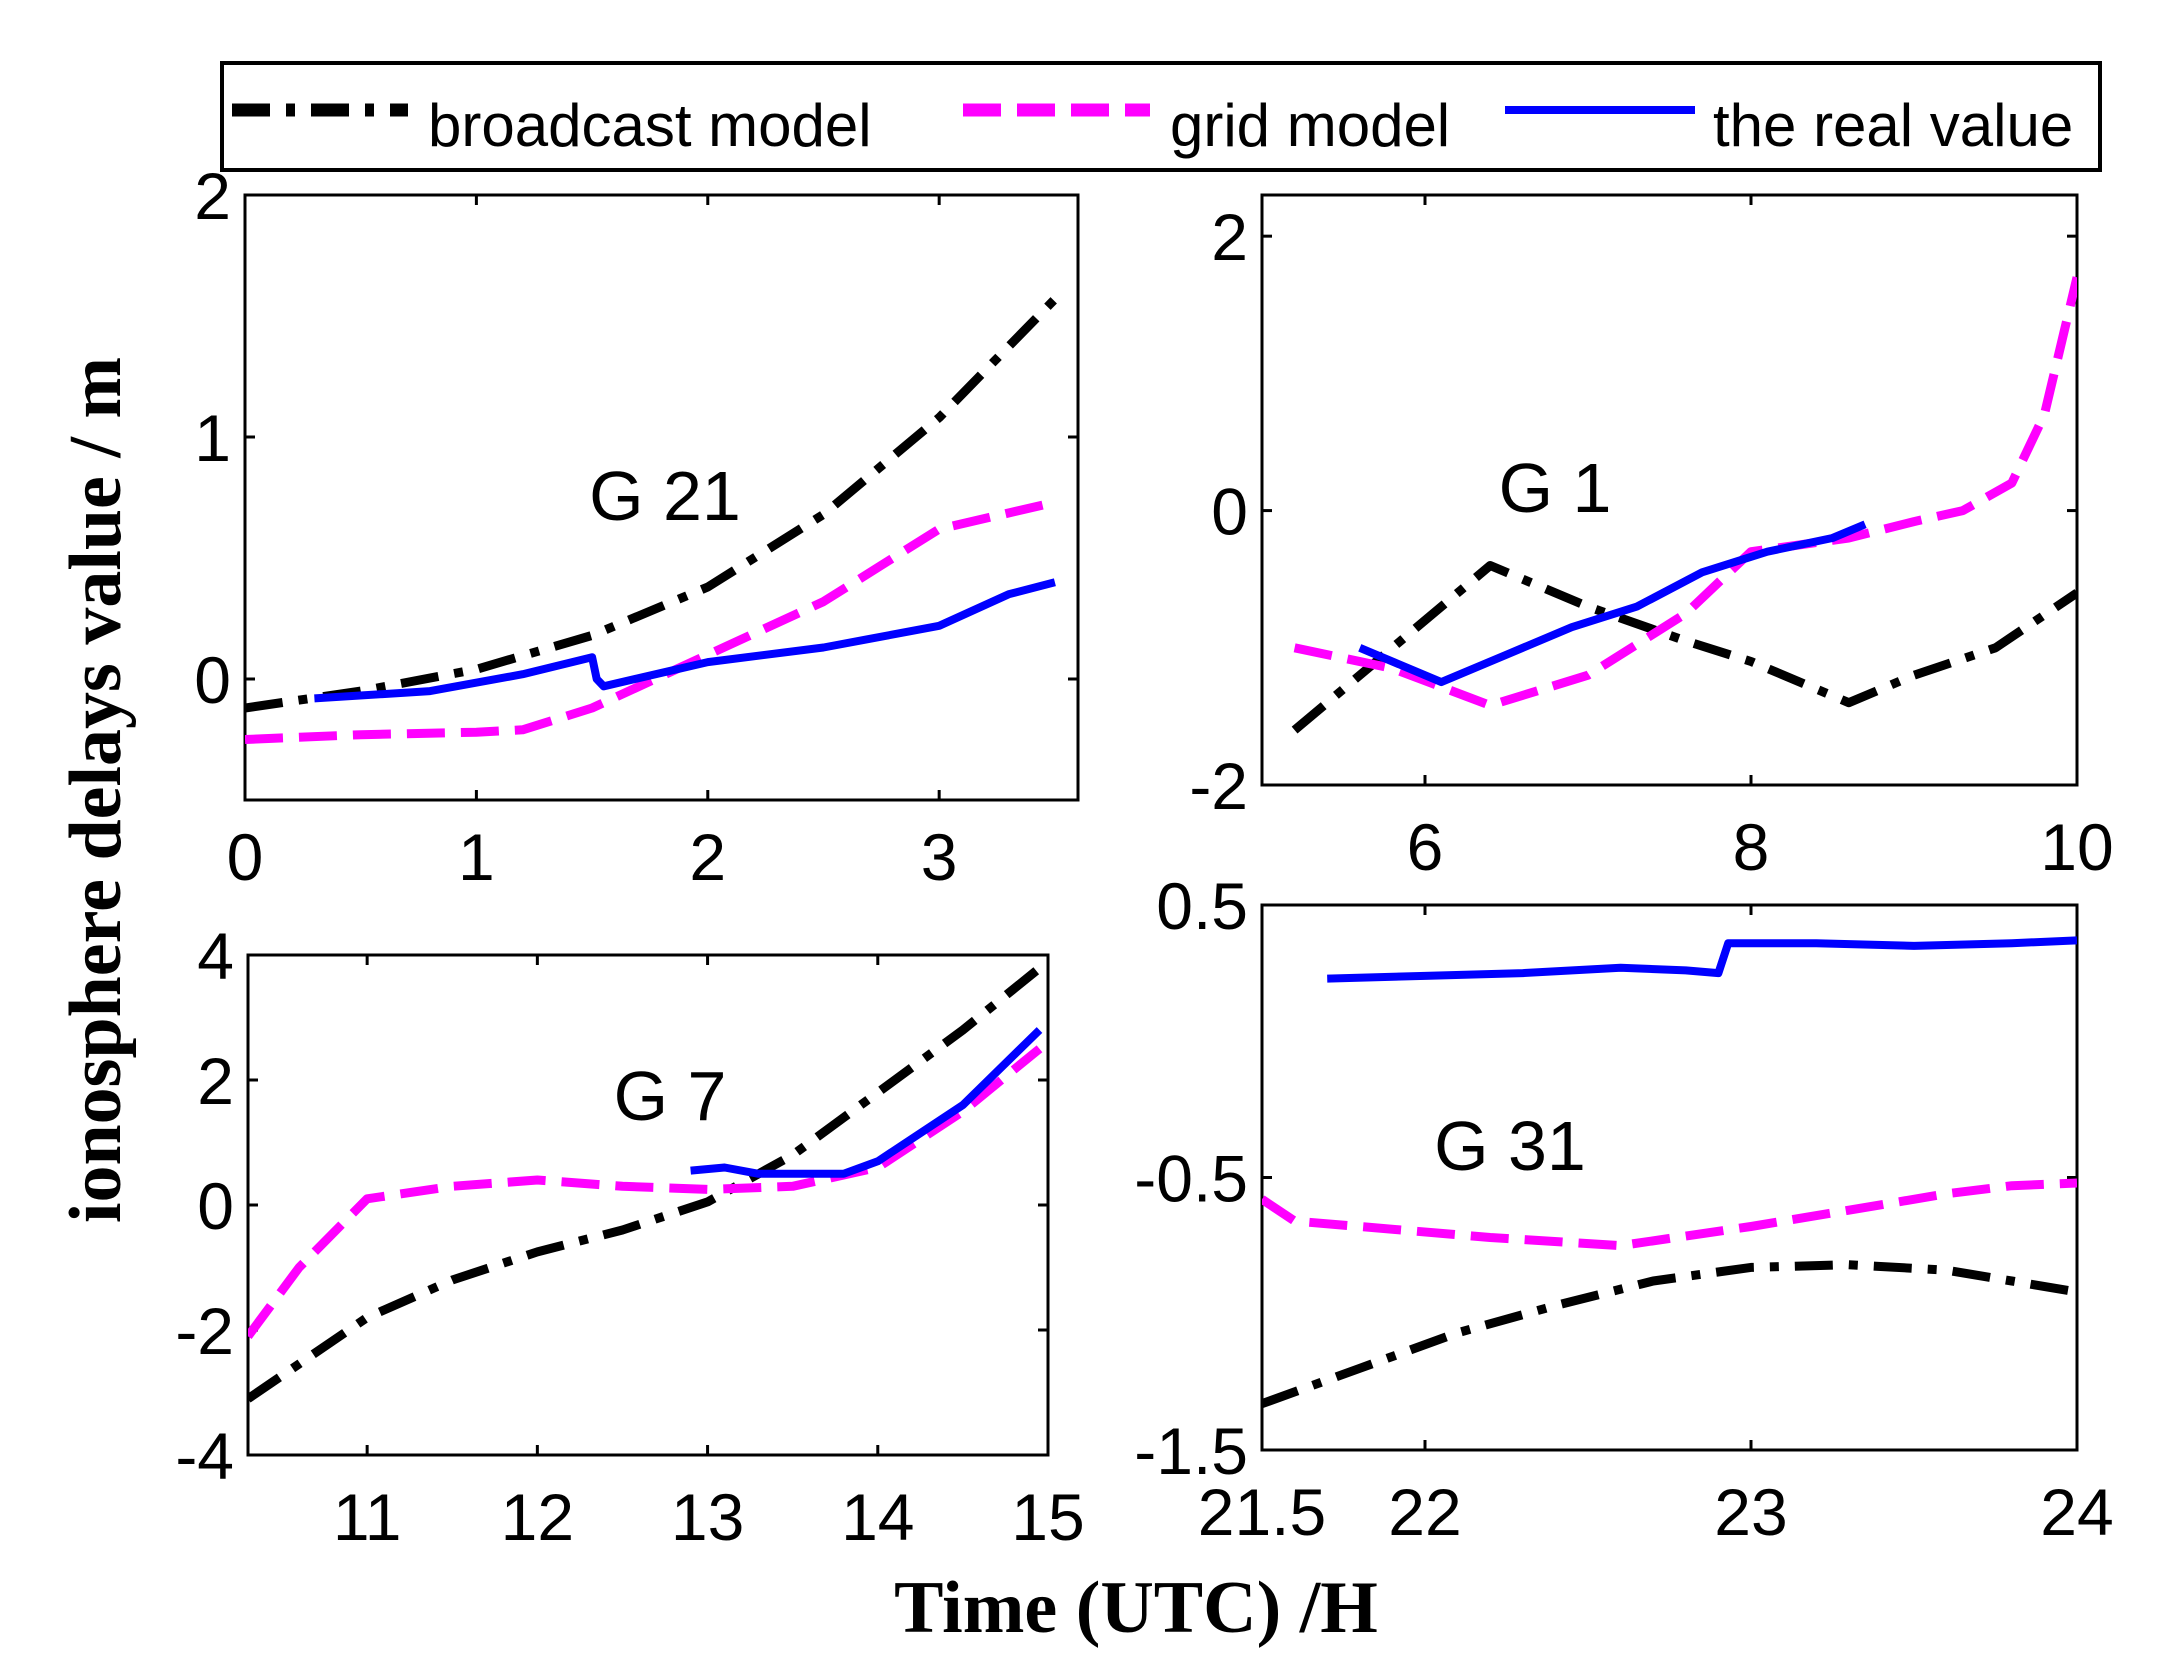  Describe the element at coordinates (1424, 1512) in the screenshot. I see `x-tick-label: 22` at that location.